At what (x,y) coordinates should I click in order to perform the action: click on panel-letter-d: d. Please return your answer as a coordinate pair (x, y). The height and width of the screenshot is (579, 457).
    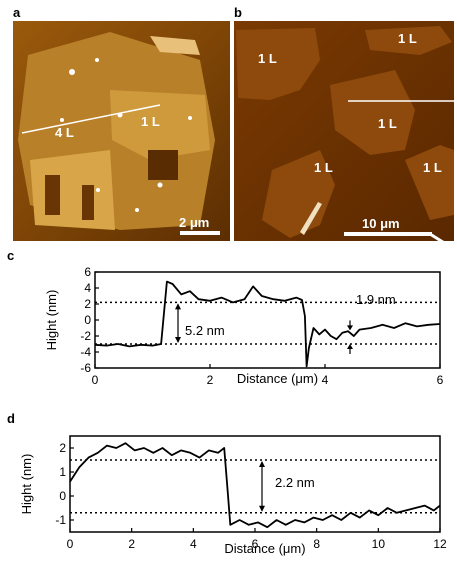
    Looking at the image, I should click on (11, 418).